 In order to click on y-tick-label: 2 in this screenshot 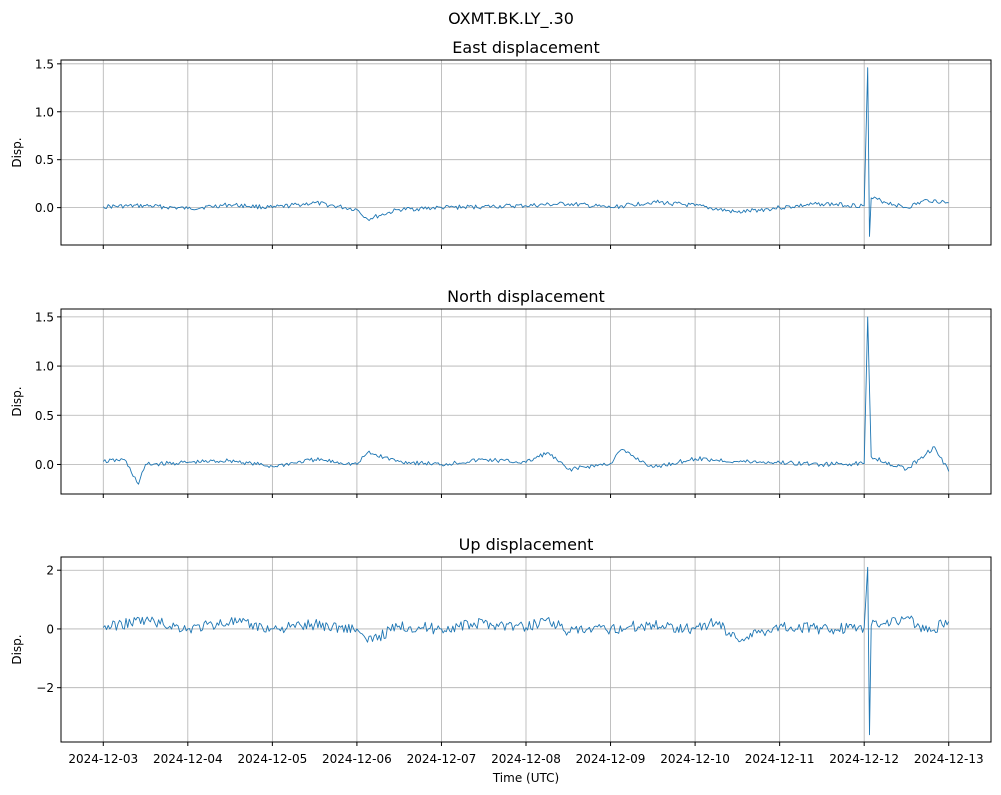, I will do `click(50, 571)`.